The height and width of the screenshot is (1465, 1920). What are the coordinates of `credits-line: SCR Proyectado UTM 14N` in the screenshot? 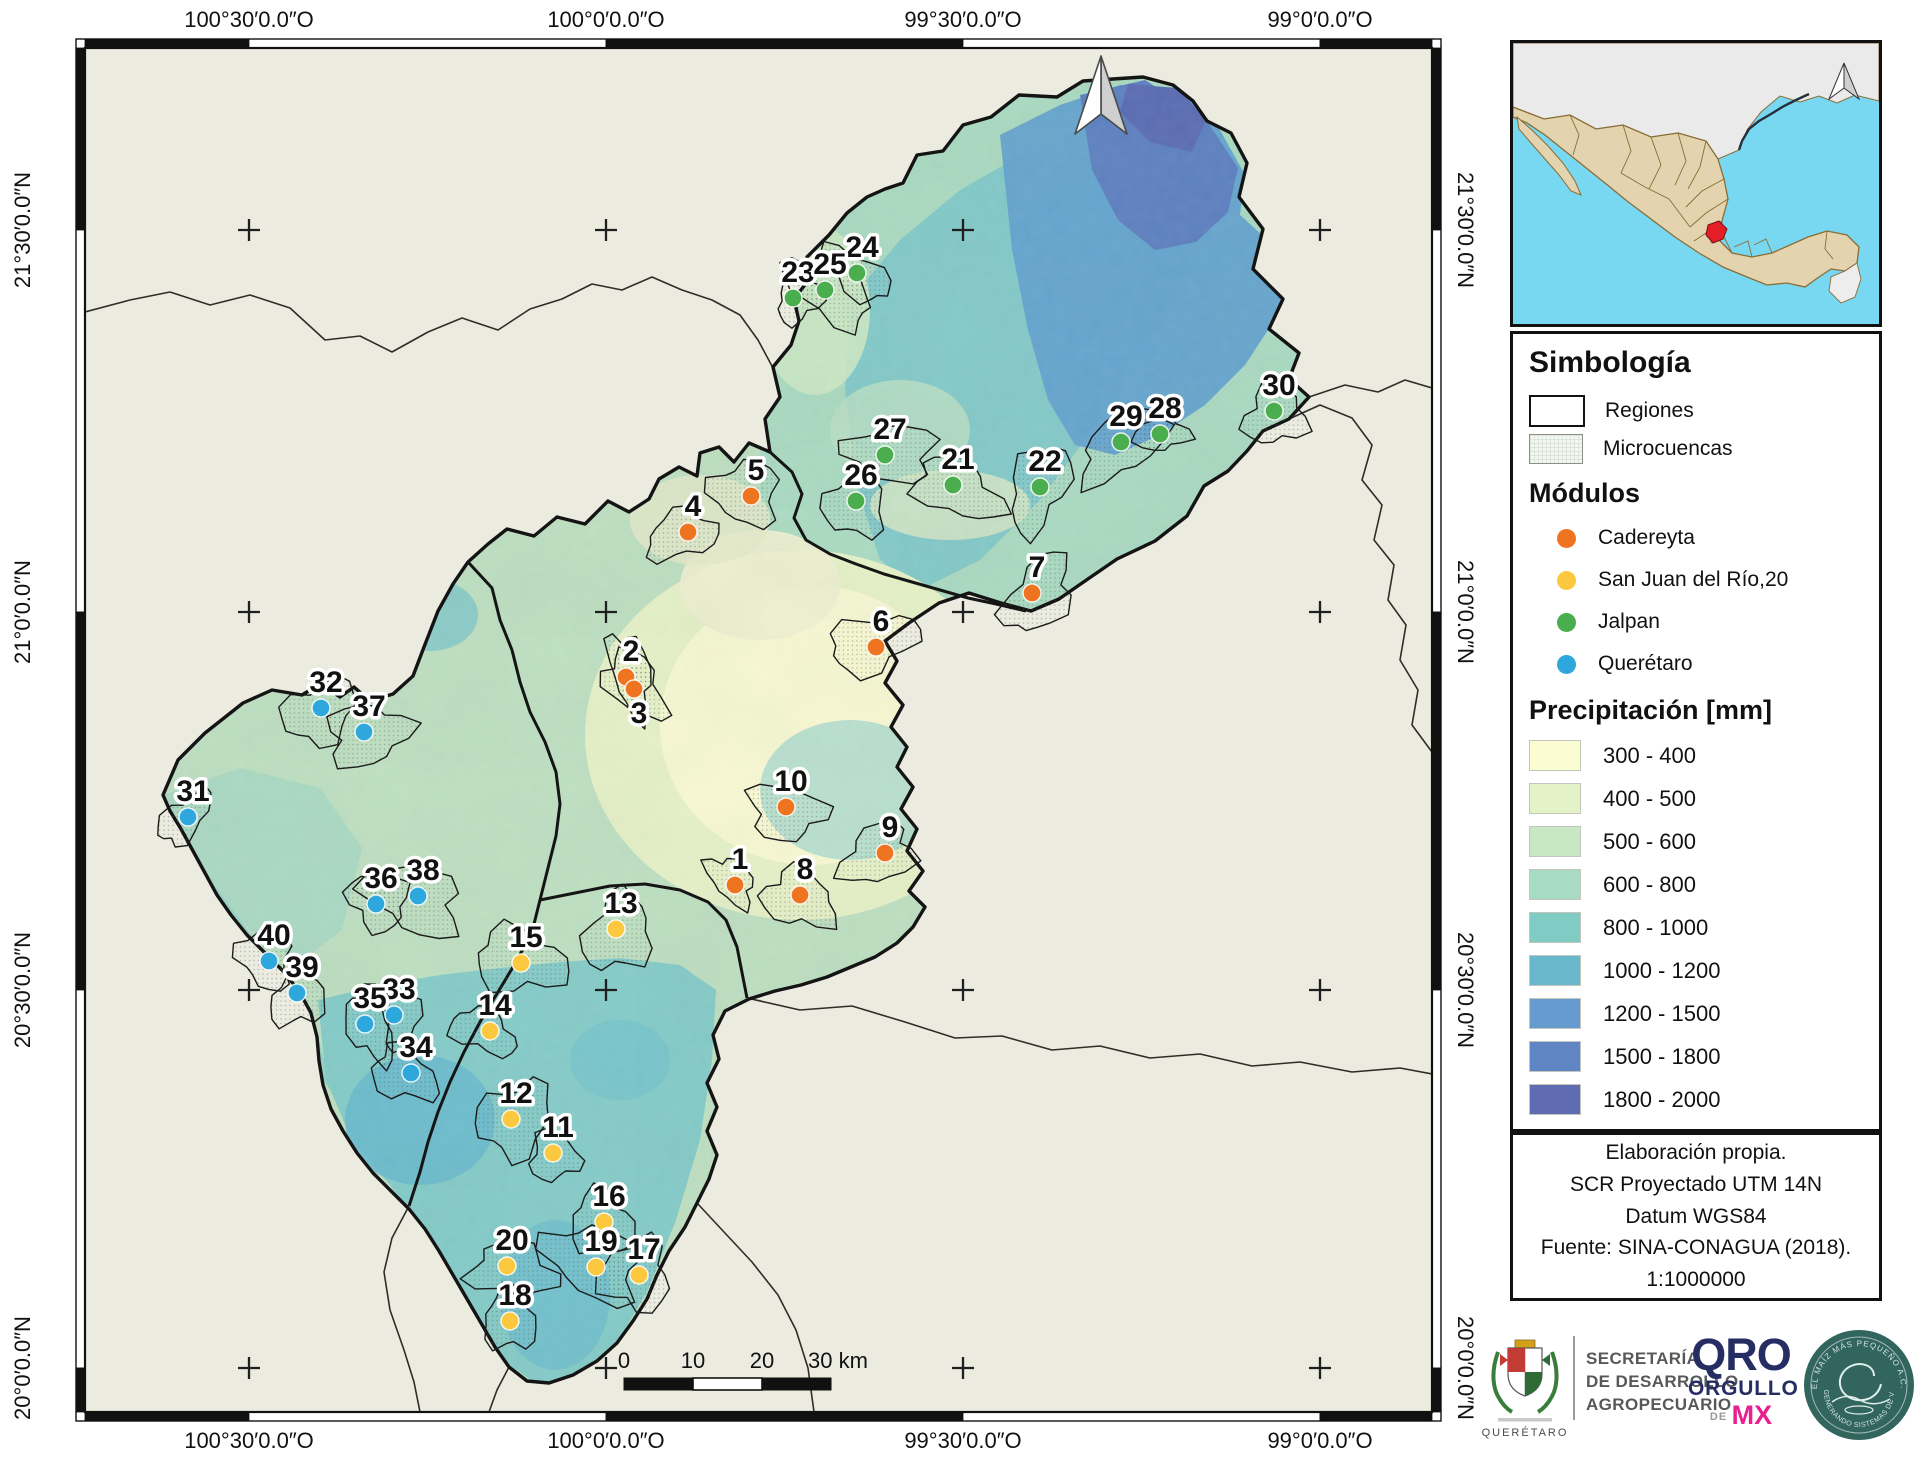 It's located at (1696, 1184).